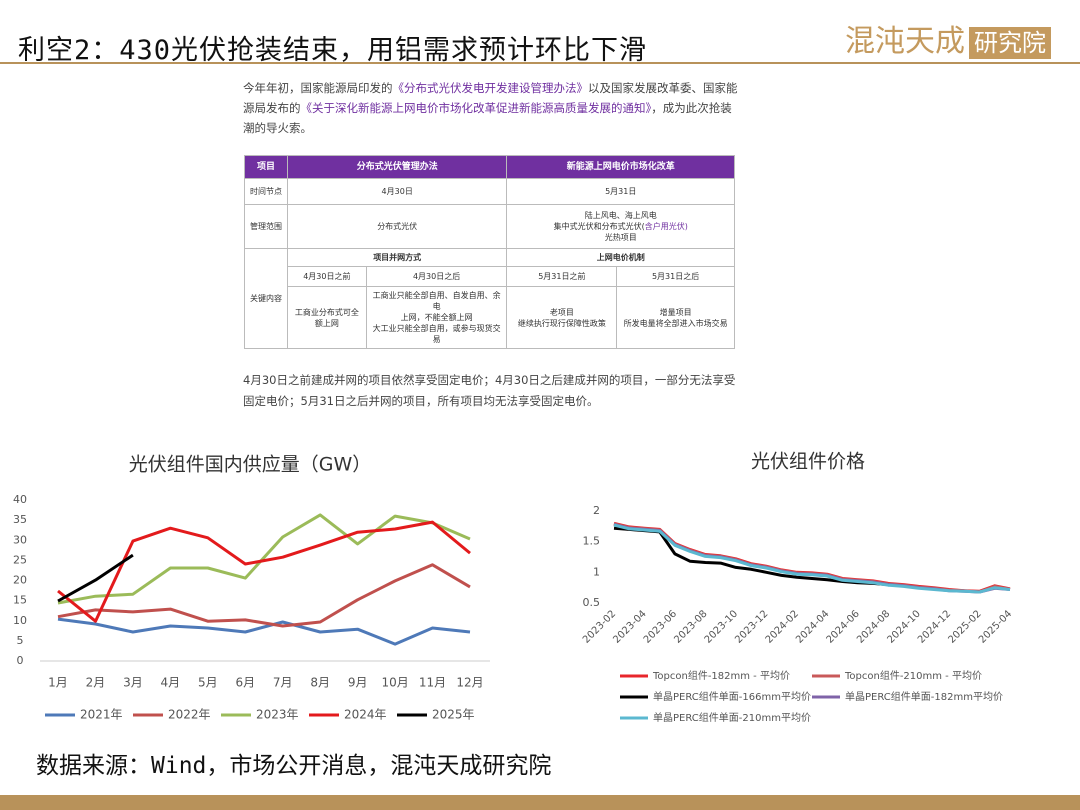  What do you see at coordinates (540, 63) in the screenshot?
I see `title-rule` at bounding box center [540, 63].